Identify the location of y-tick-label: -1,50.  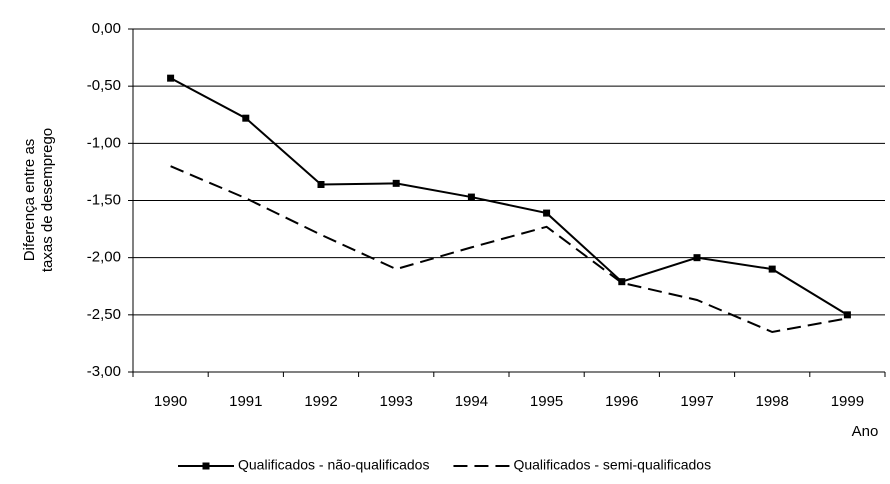
(104, 199).